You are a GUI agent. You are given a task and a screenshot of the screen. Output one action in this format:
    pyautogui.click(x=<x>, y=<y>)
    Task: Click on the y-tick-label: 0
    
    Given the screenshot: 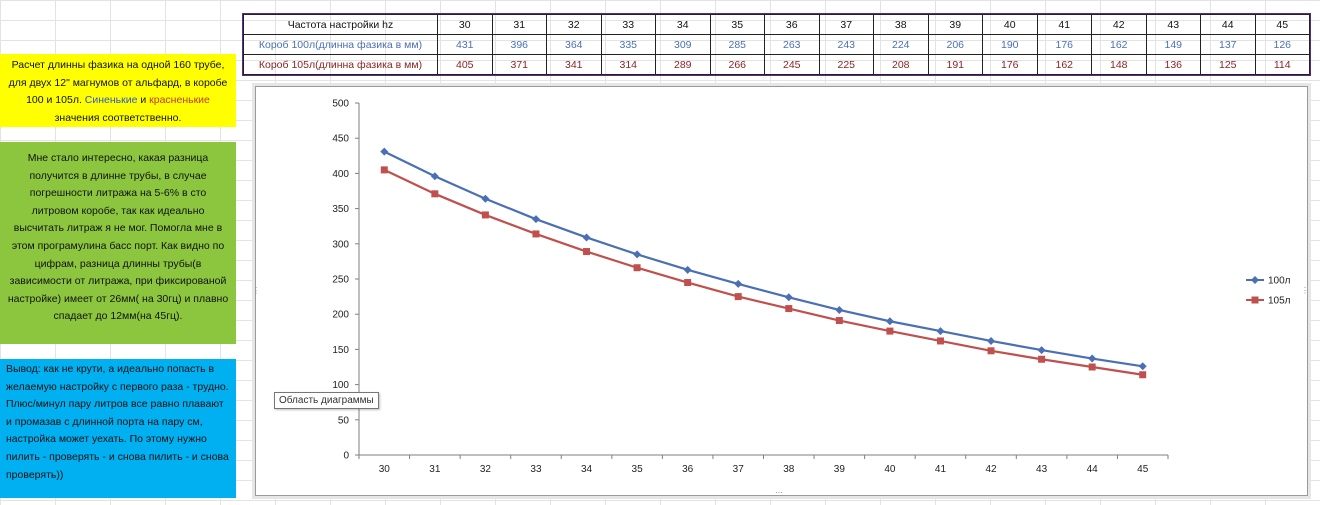 What is the action you would take?
    pyautogui.click(x=346, y=456)
    